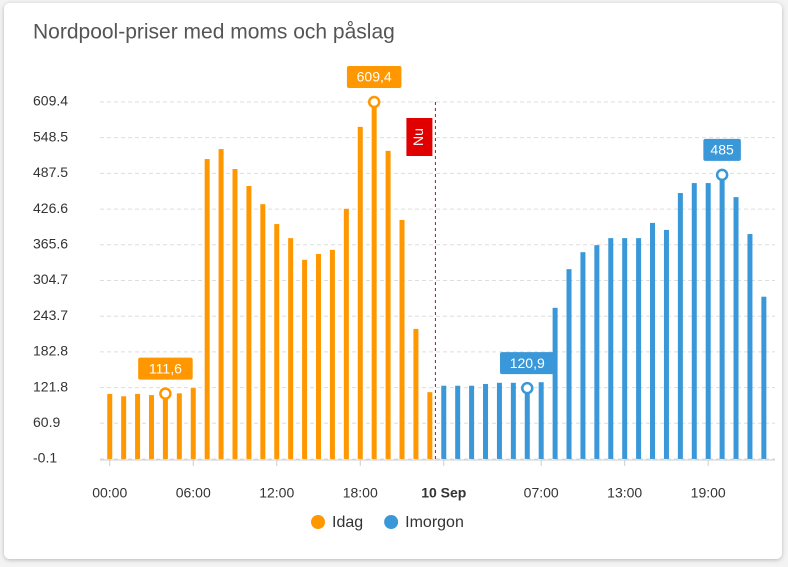 The height and width of the screenshot is (567, 788). I want to click on y-tick-label: 487.5, so click(50, 172).